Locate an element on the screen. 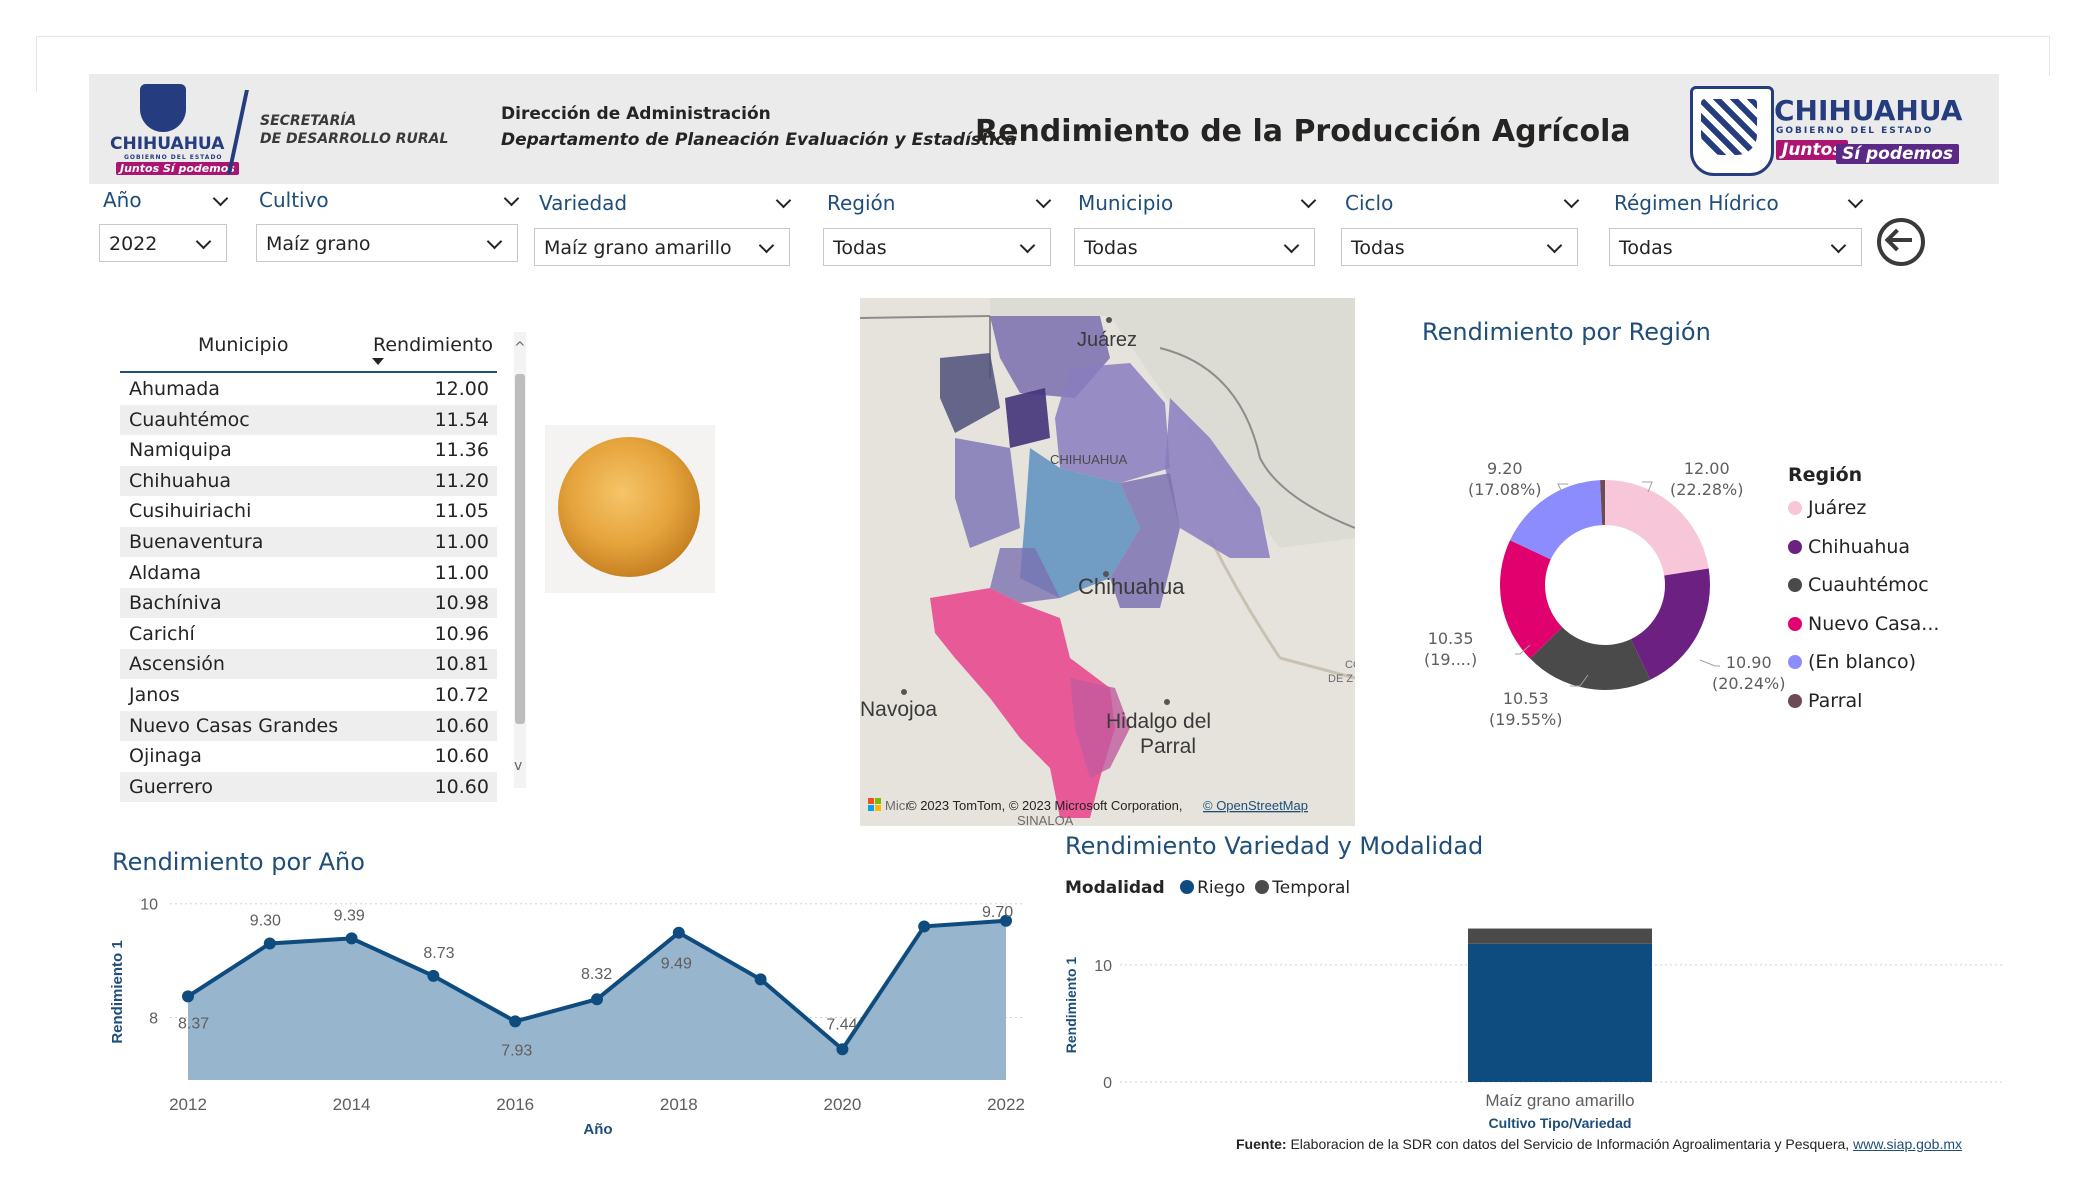 This screenshot has height=1200, width=2075. bar-segment-temporal is located at coordinates (1560, 936).